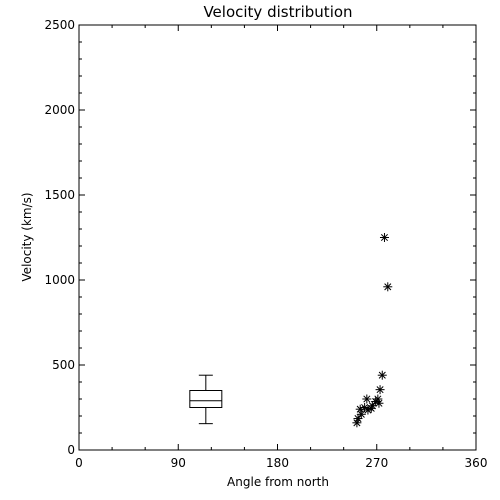 Image resolution: width=500 pixels, height=500 pixels. I want to click on boxplot-box, so click(206, 399).